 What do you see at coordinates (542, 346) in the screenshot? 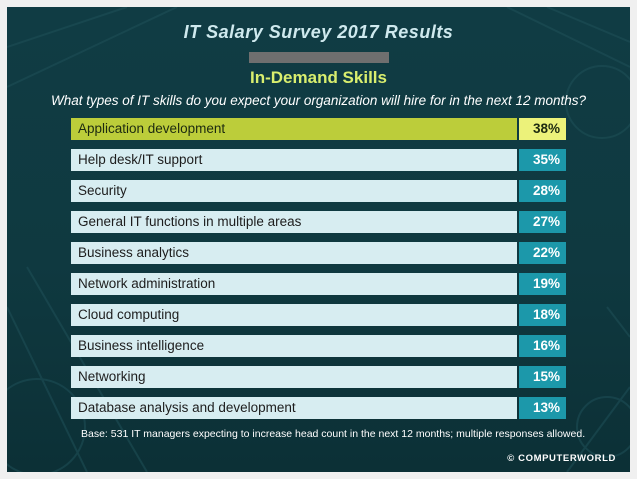
I see `skill-percentage: 16%` at bounding box center [542, 346].